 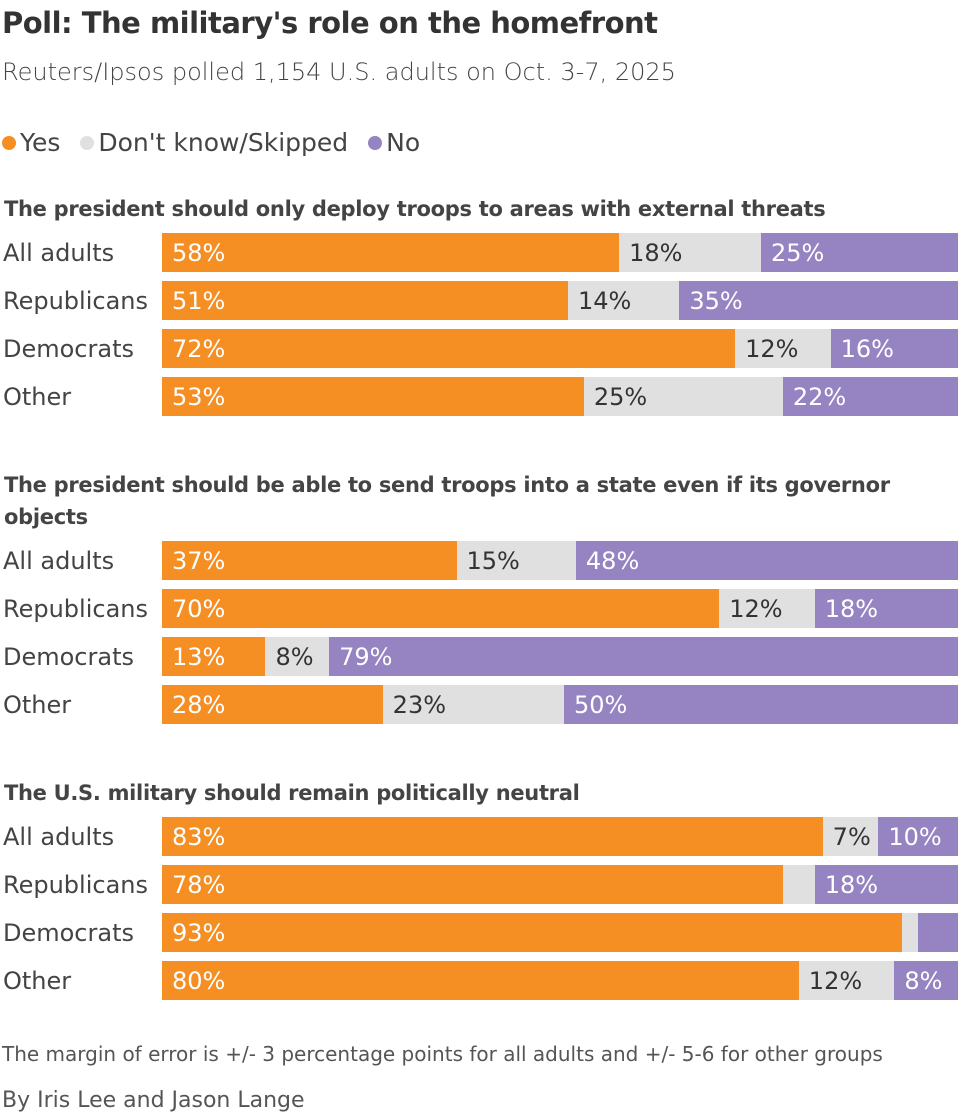 I want to click on stacked-bar: 58% 18% 25%, so click(x=560, y=252).